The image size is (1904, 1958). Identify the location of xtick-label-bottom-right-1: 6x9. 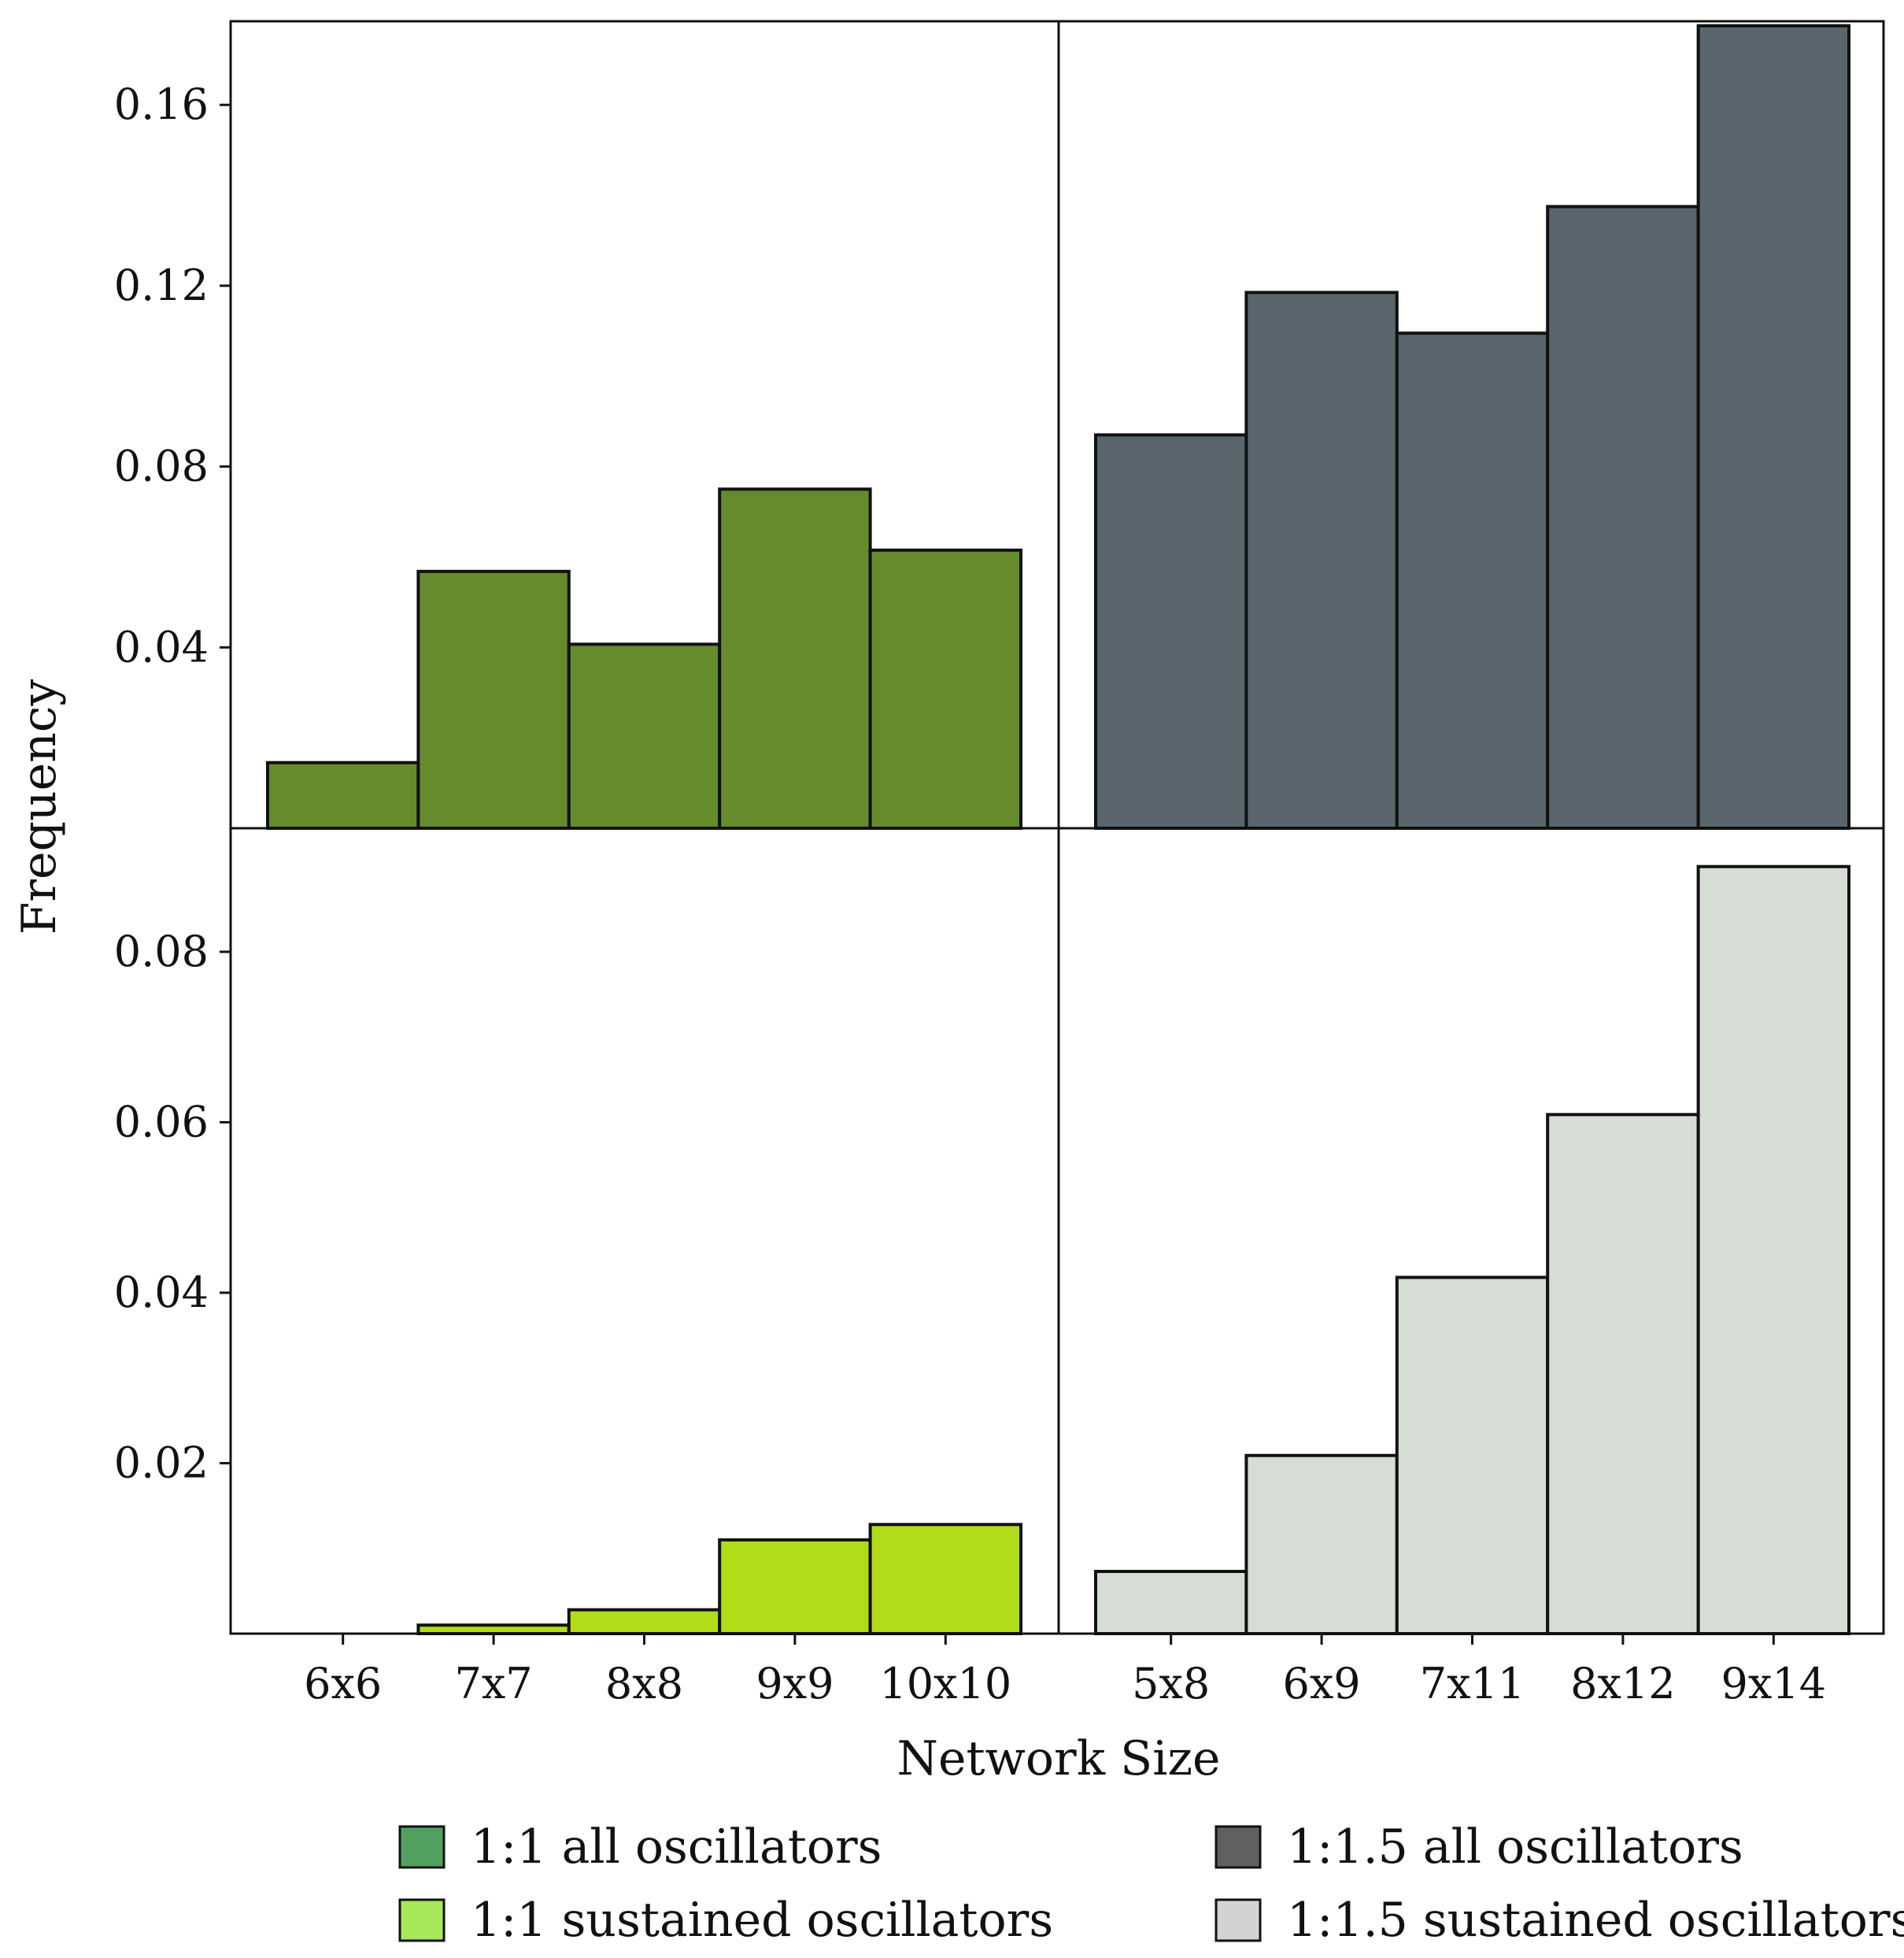
(1322, 1683).